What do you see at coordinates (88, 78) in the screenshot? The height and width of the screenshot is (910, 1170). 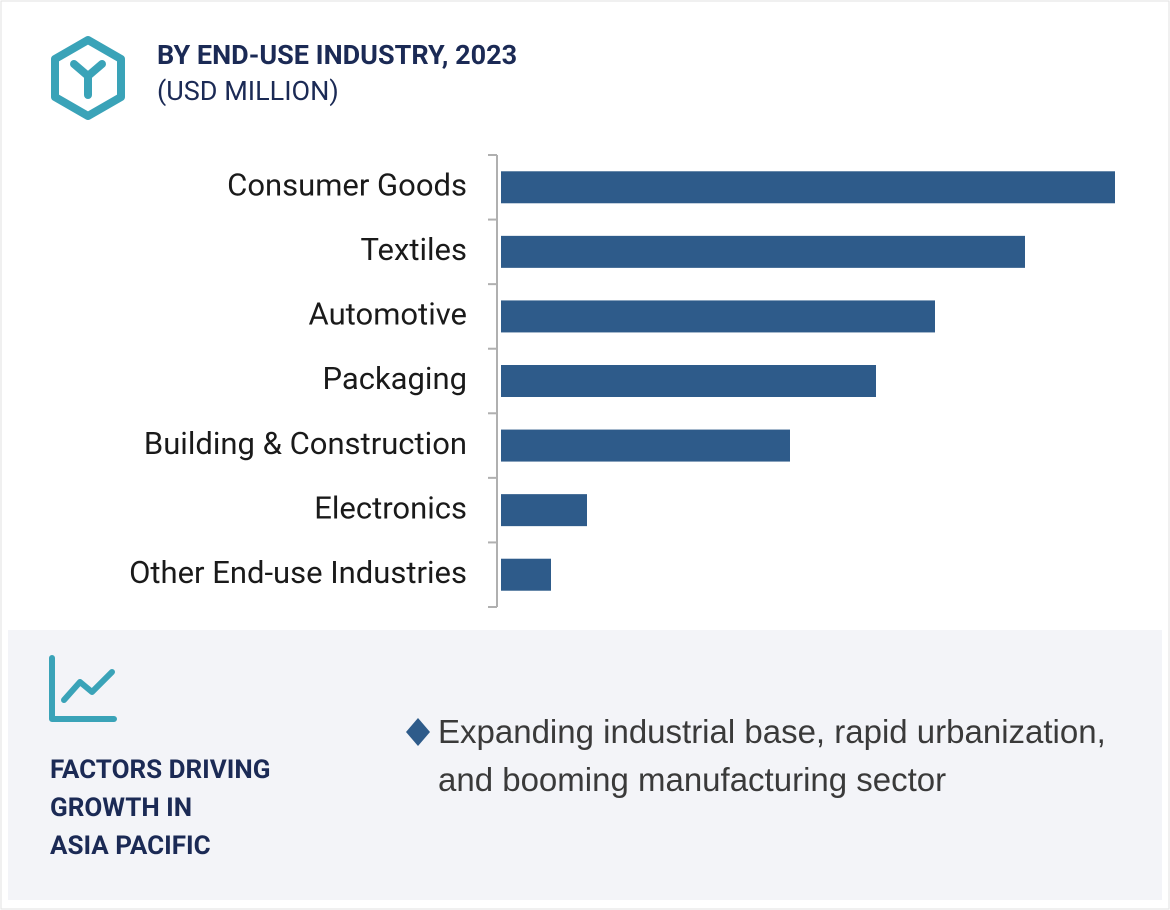 I see `logo-icon` at bounding box center [88, 78].